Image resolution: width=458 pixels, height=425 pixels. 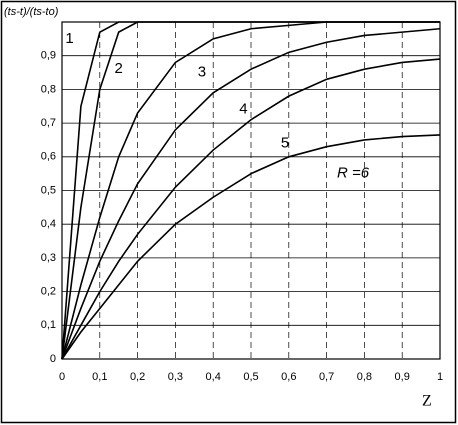 I want to click on y-tick-label: 0,2, so click(x=48, y=292).